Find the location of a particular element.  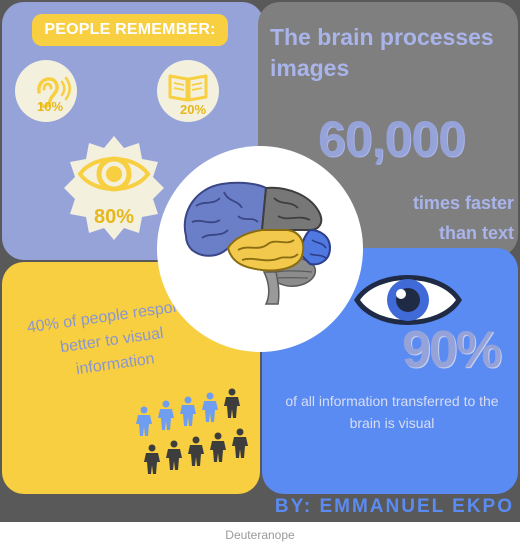

people-remember-title: PEOPLE REMEMBER: is located at coordinates (130, 30).